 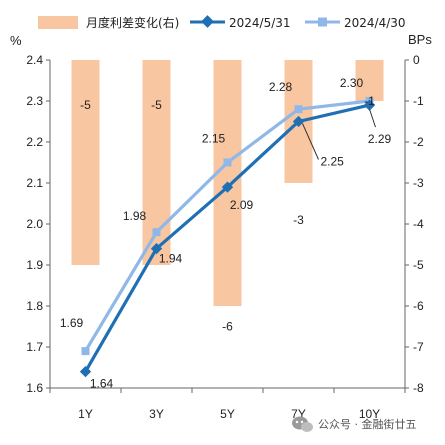 What do you see at coordinates (227, 414) in the screenshot?
I see `x-tick-label: 5Y` at bounding box center [227, 414].